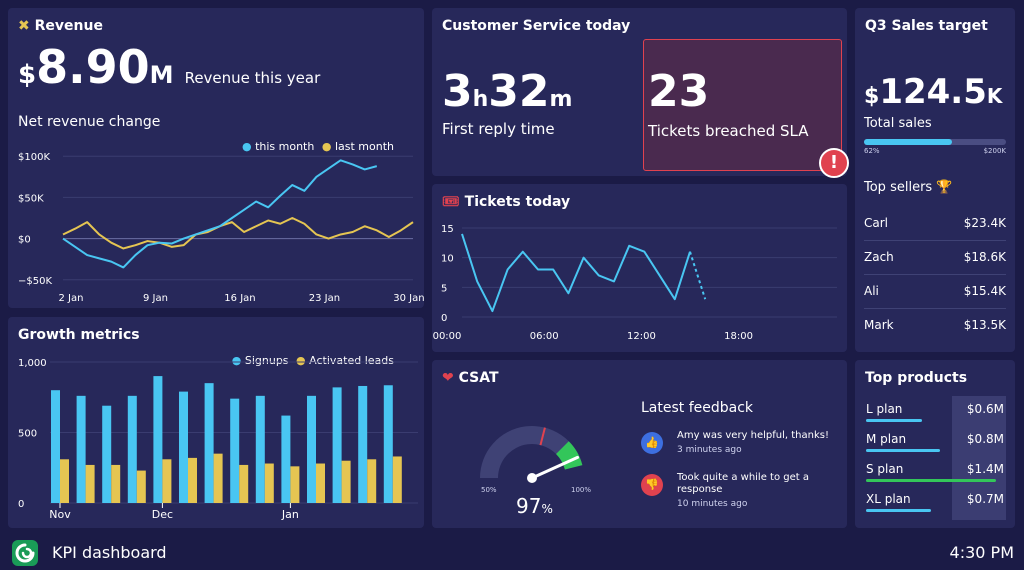 The height and width of the screenshot is (570, 1024). What do you see at coordinates (935, 296) in the screenshot?
I see `seller-row: Ali $15.4K` at bounding box center [935, 296].